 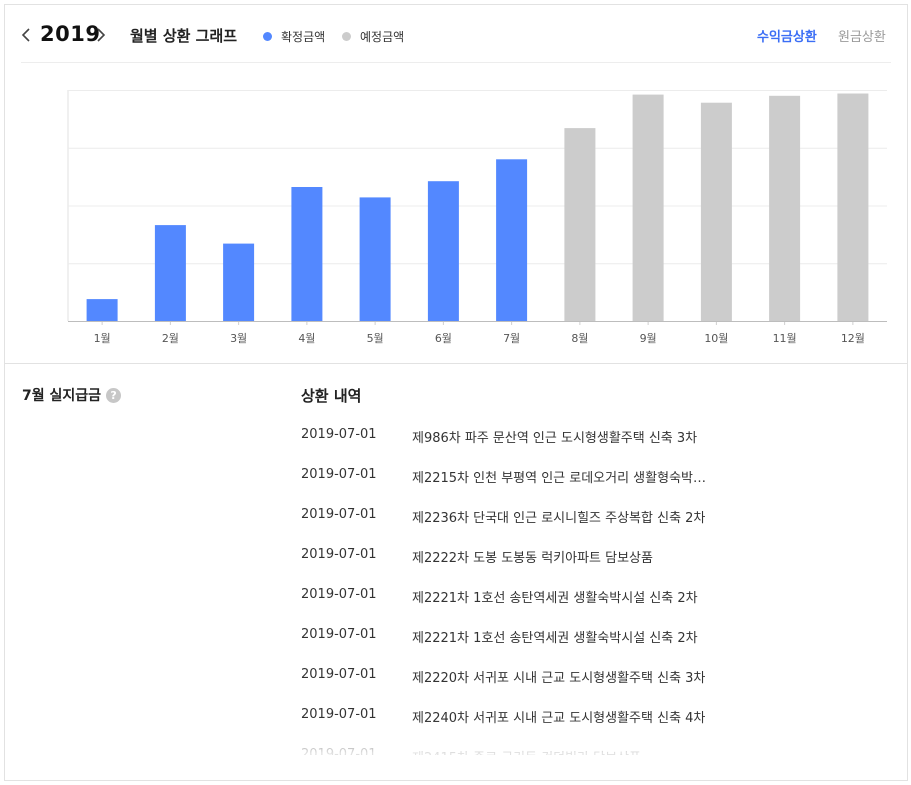 What do you see at coordinates (331, 396) in the screenshot?
I see `history-title: 상환 내역` at bounding box center [331, 396].